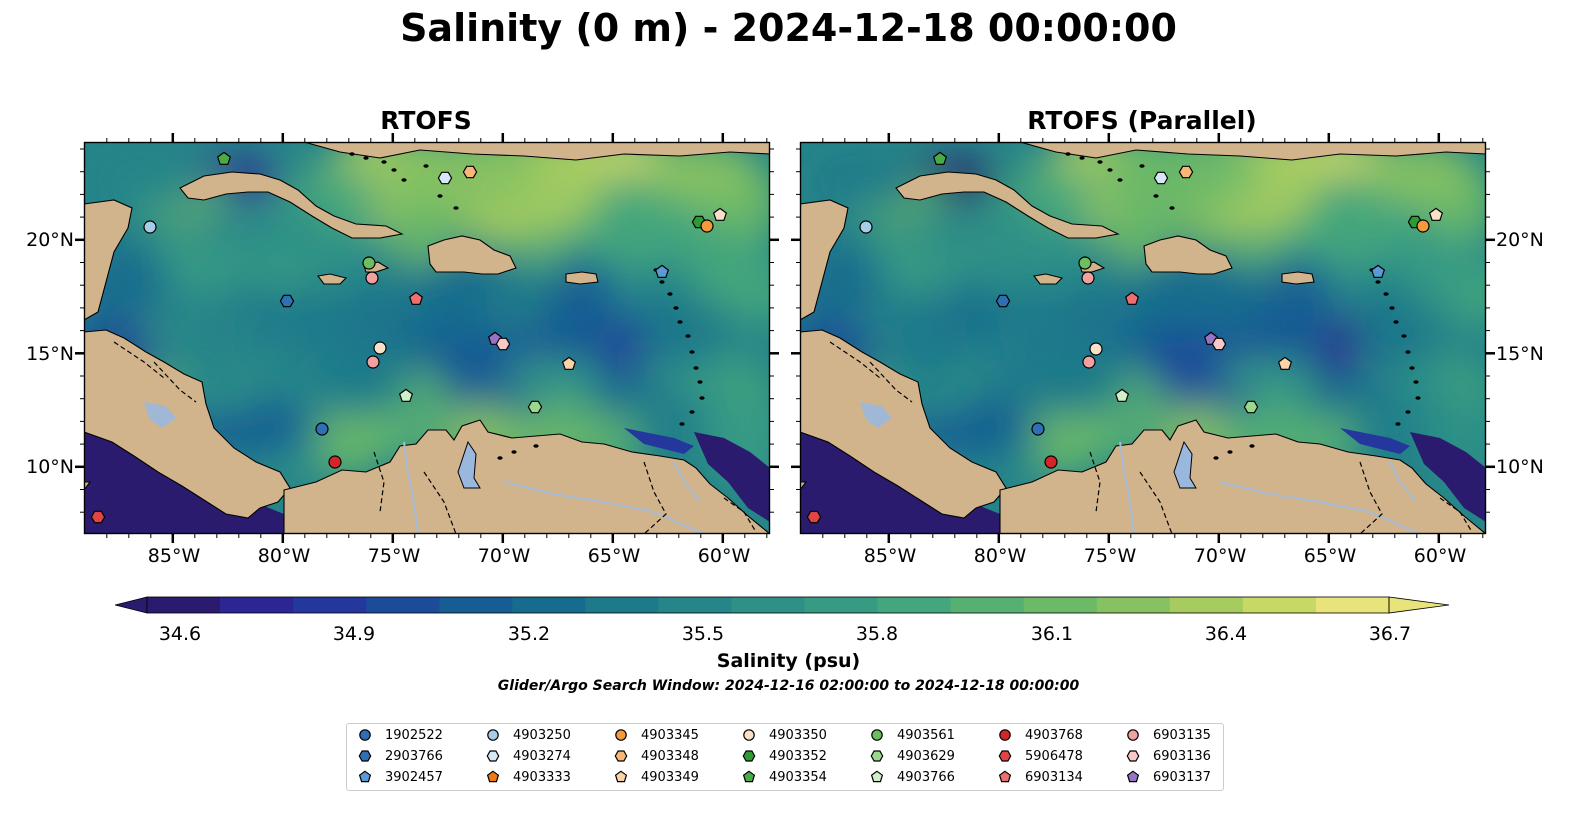 The height and width of the screenshot is (827, 1577). Describe the element at coordinates (1182, 777) in the screenshot. I see `legend-label: 6903137` at that location.